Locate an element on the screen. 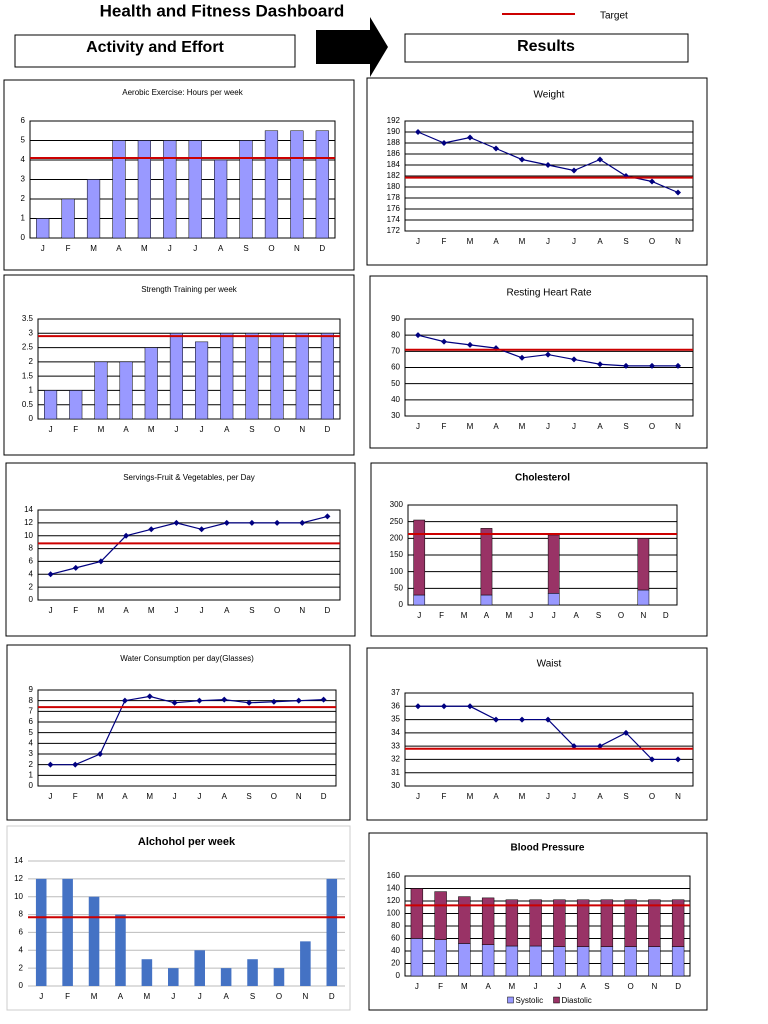  y-tick-label: 31 is located at coordinates (395, 772).